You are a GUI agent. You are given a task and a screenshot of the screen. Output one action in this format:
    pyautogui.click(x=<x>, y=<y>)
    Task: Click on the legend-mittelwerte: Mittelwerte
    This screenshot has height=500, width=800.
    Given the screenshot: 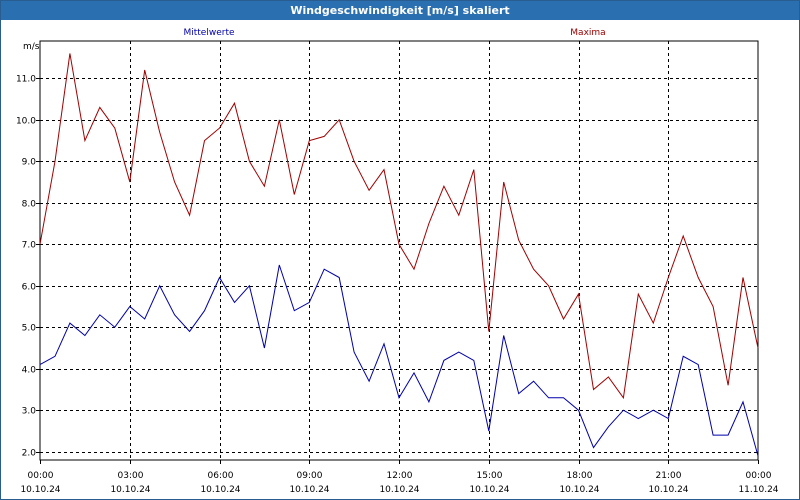 What is the action you would take?
    pyautogui.click(x=208, y=33)
    